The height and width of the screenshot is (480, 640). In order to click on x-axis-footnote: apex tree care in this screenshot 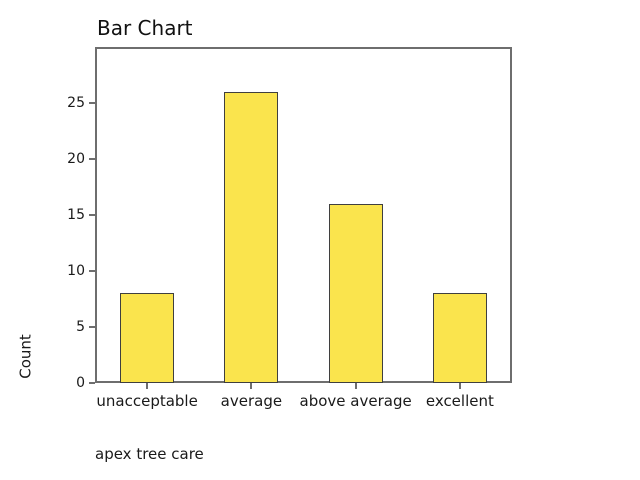, I will do `click(149, 454)`.